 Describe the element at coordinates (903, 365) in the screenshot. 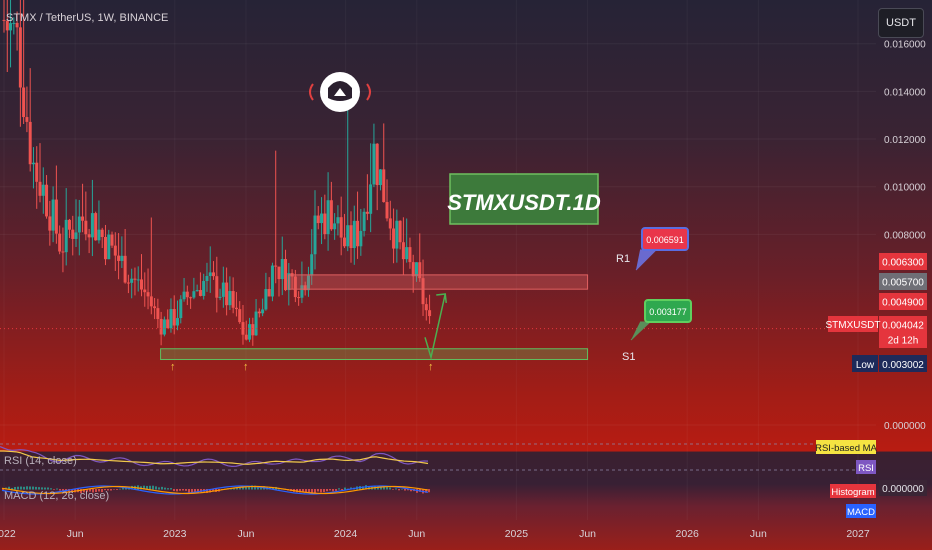

I see `svg-text: 0.003002` at that location.